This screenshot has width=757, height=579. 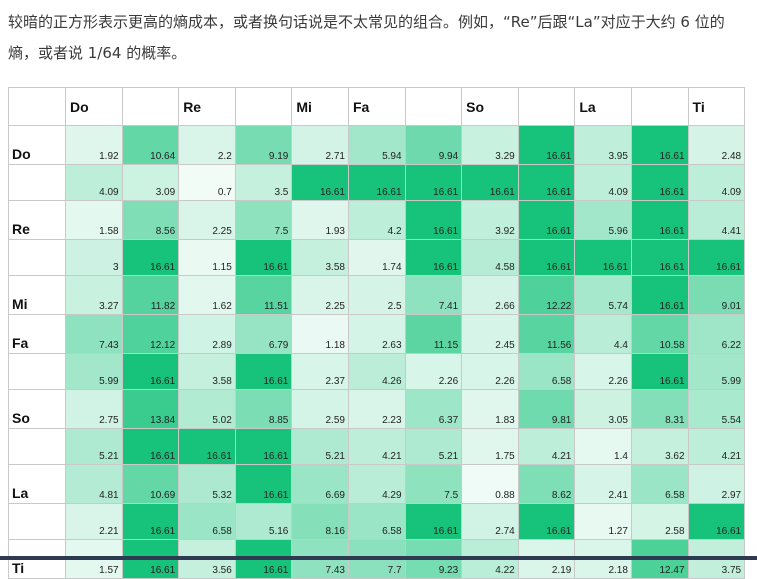 I want to click on heatmap-cell: 4.09, so click(x=94, y=182).